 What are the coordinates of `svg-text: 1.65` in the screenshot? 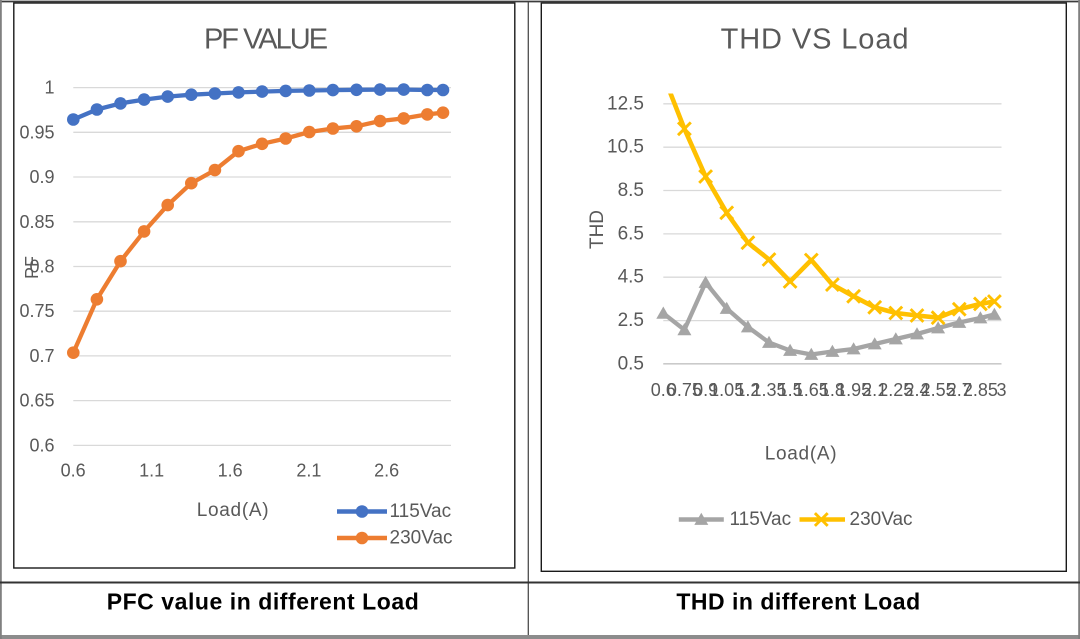 It's located at (811, 390).